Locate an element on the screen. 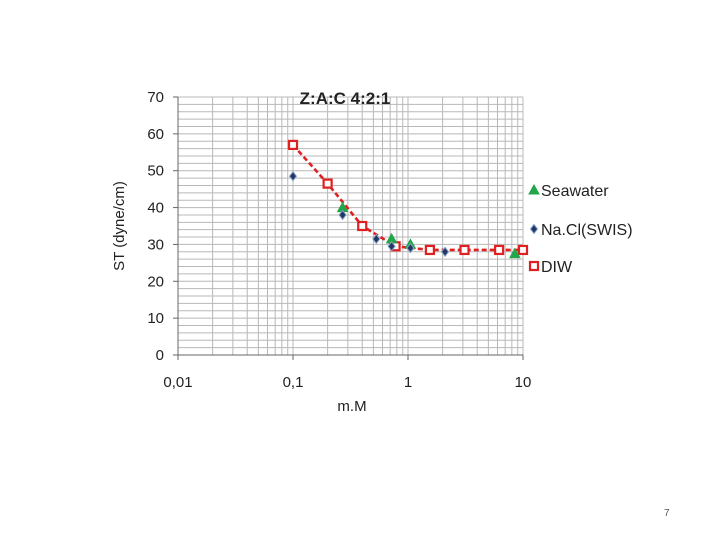 The height and width of the screenshot is (540, 720). legend: Seawater Na.Cl(SWIS) DIW is located at coordinates (580, 229).